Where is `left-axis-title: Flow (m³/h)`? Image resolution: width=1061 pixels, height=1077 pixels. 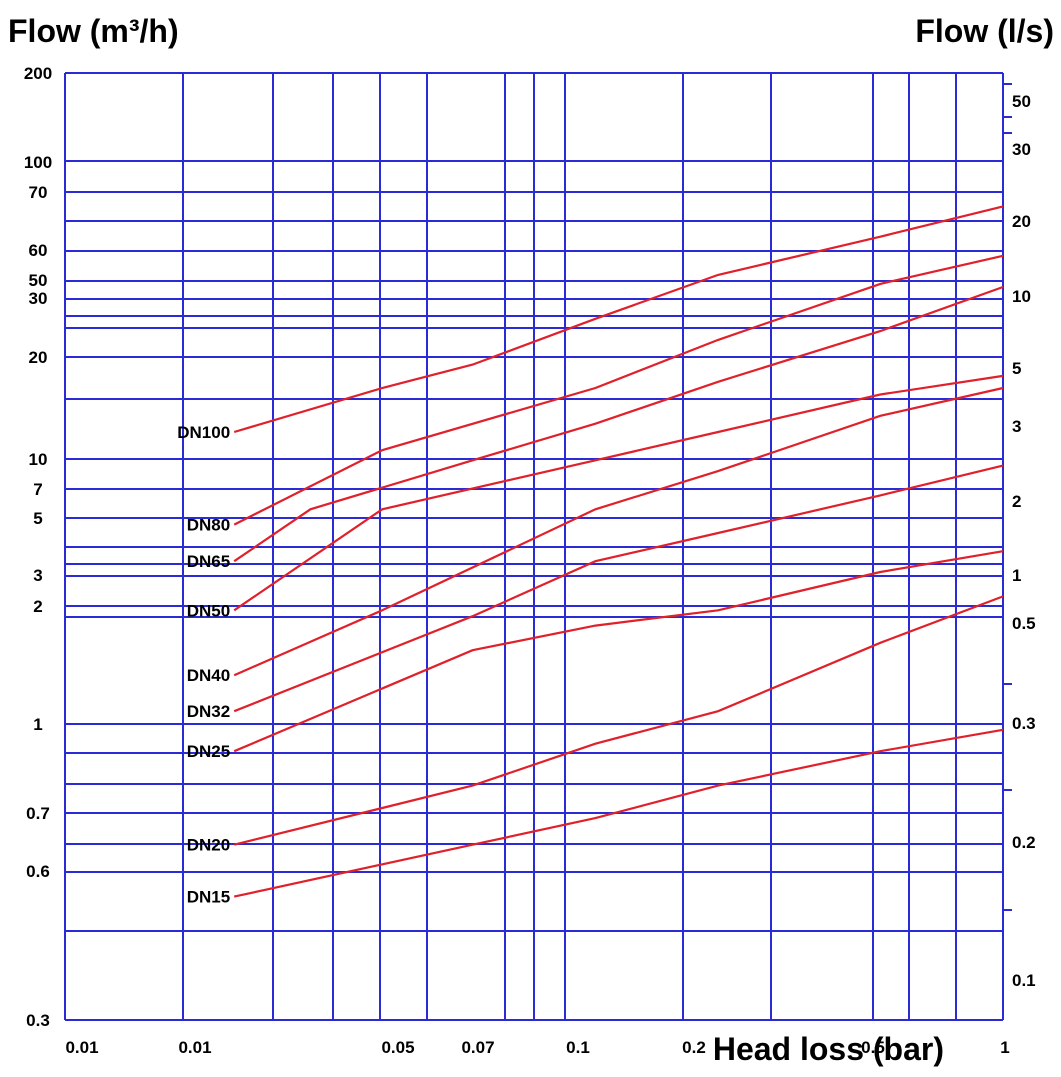 left-axis-title: Flow (m³/h) is located at coordinates (93, 31).